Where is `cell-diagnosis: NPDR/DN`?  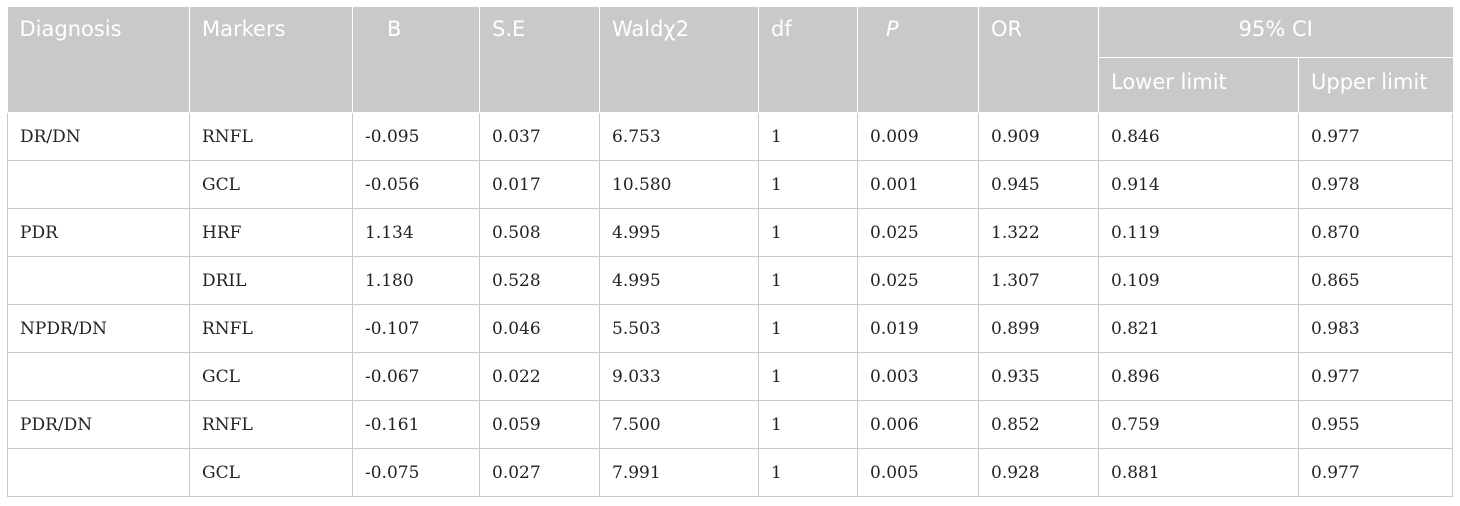
cell-diagnosis: NPDR/DN is located at coordinates (98, 328).